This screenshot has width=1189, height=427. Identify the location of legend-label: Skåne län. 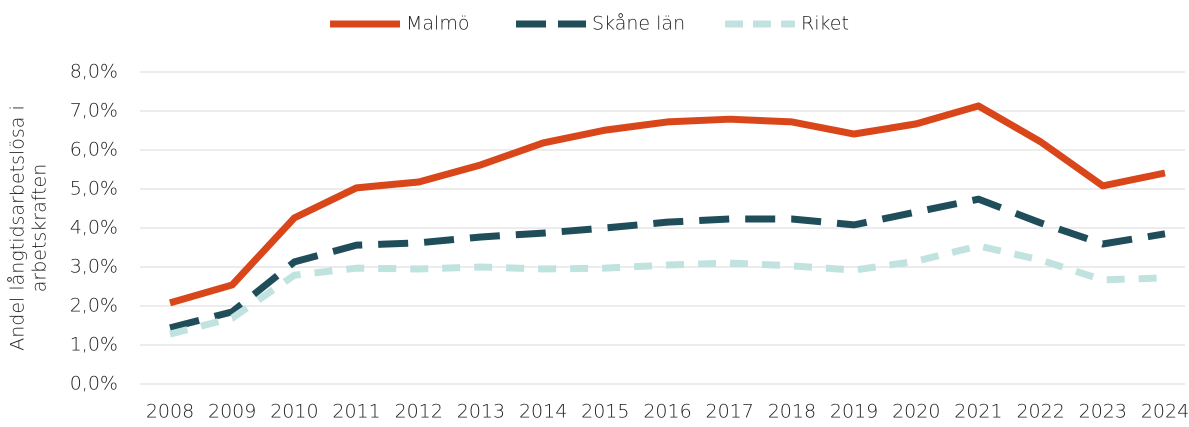
(638, 24).